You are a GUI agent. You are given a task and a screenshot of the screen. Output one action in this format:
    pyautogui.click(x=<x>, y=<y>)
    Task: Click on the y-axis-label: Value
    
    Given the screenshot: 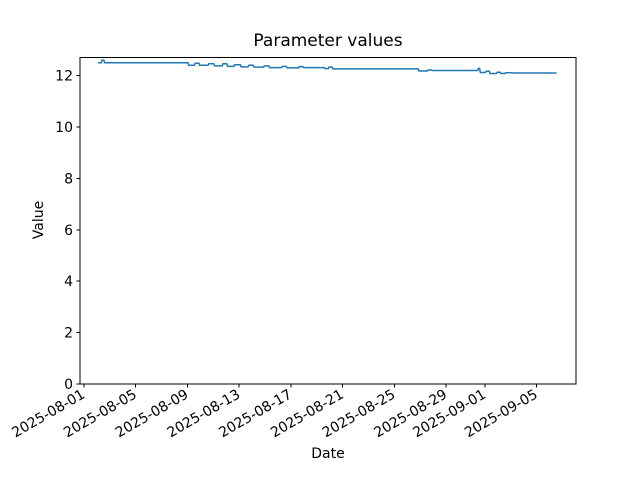 What is the action you would take?
    pyautogui.click(x=39, y=220)
    